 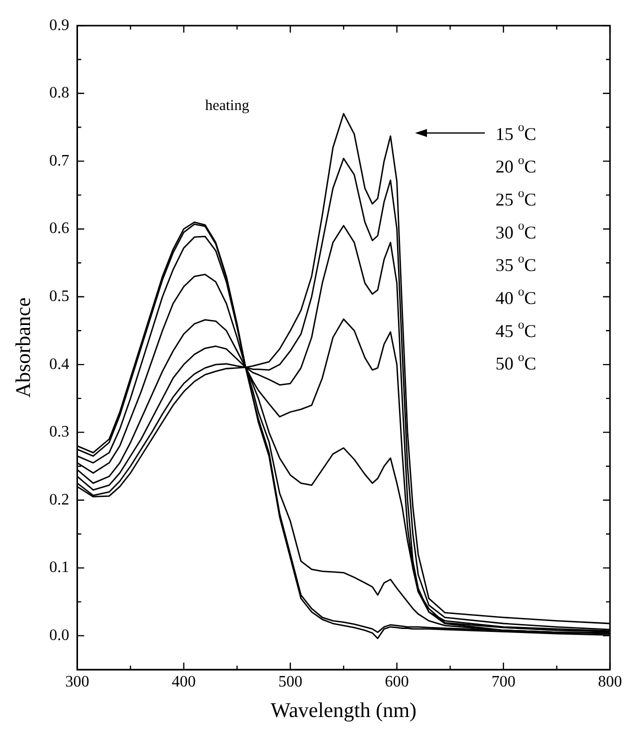 What do you see at coordinates (610, 681) in the screenshot?
I see `x-tick-label: 800` at bounding box center [610, 681].